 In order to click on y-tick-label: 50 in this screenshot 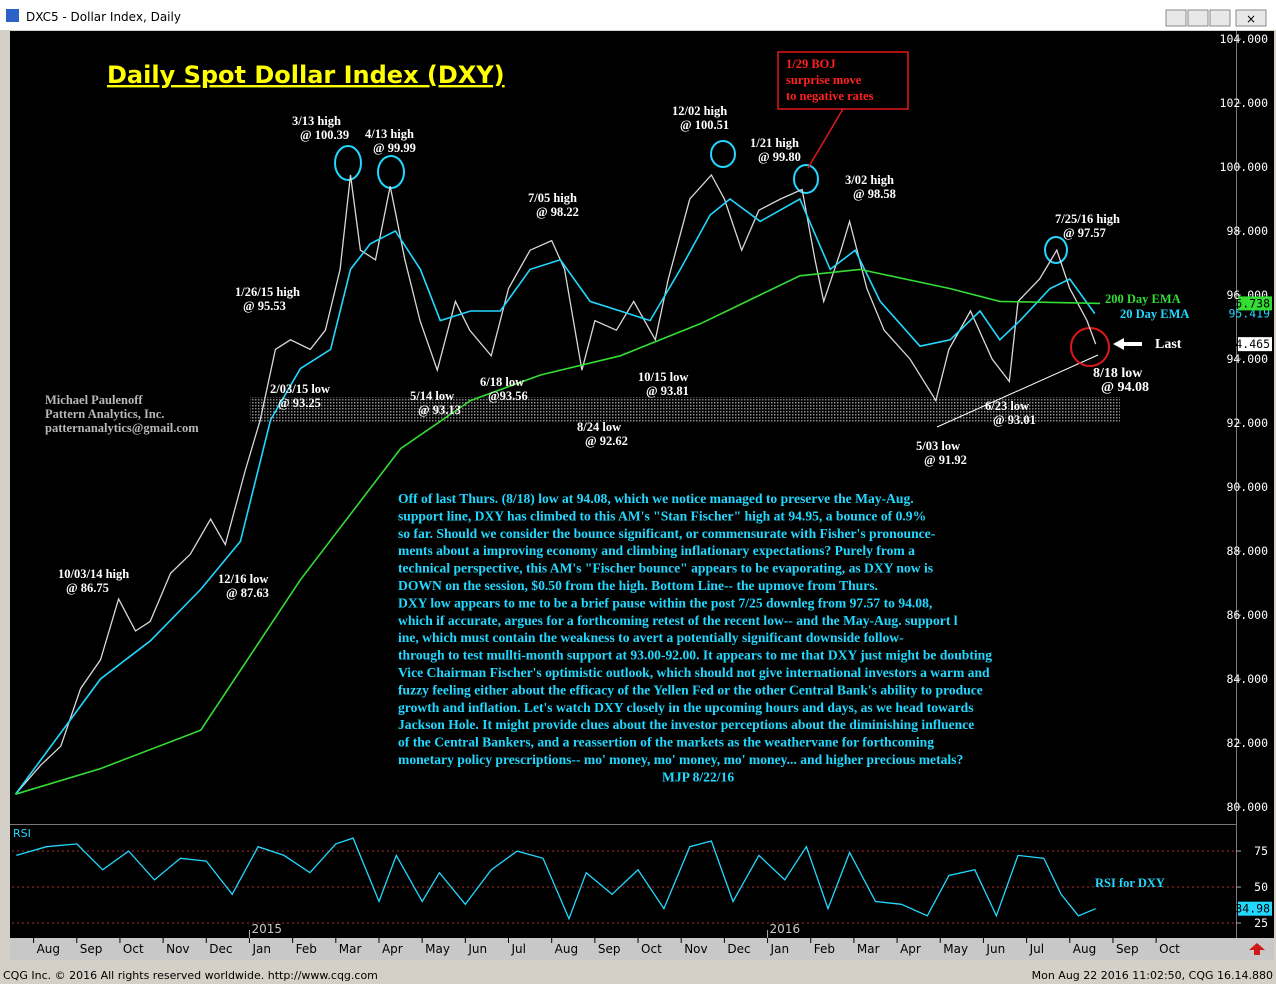, I will do `click(1261, 887)`.